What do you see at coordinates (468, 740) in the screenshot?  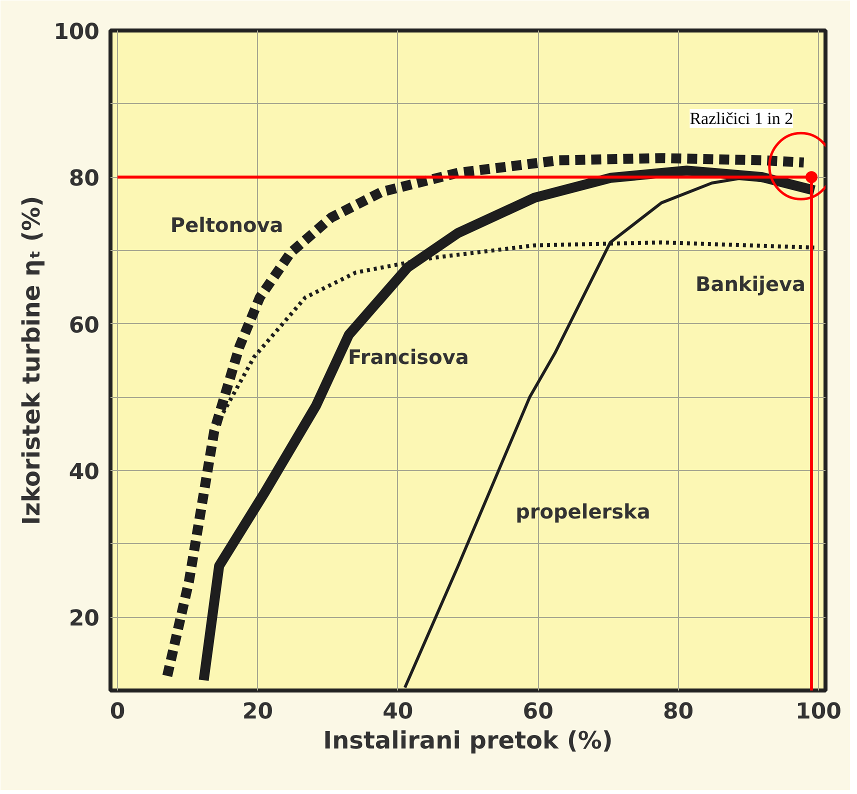 I see `x-axis-title: Instalirani pretok (%)` at bounding box center [468, 740].